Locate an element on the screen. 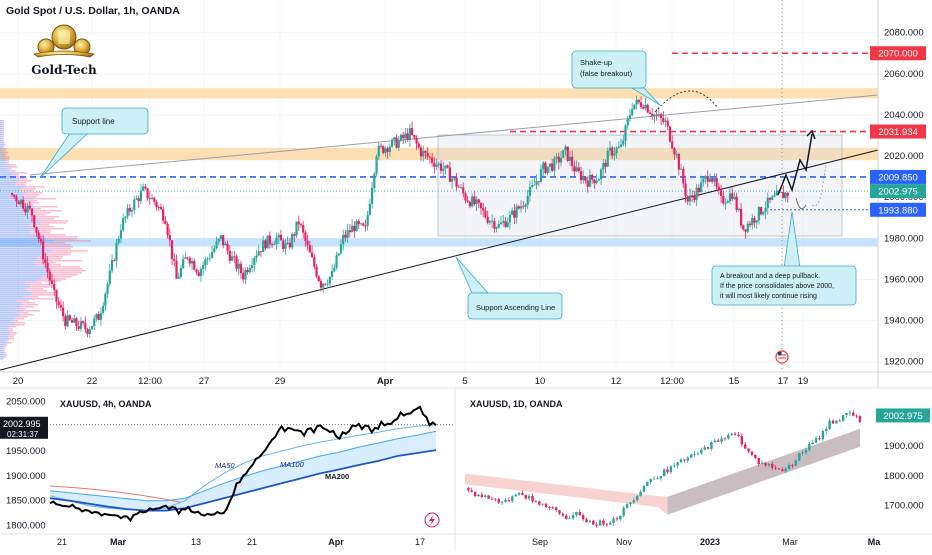  panel-4h-time-tick: 17 is located at coordinates (420, 542).